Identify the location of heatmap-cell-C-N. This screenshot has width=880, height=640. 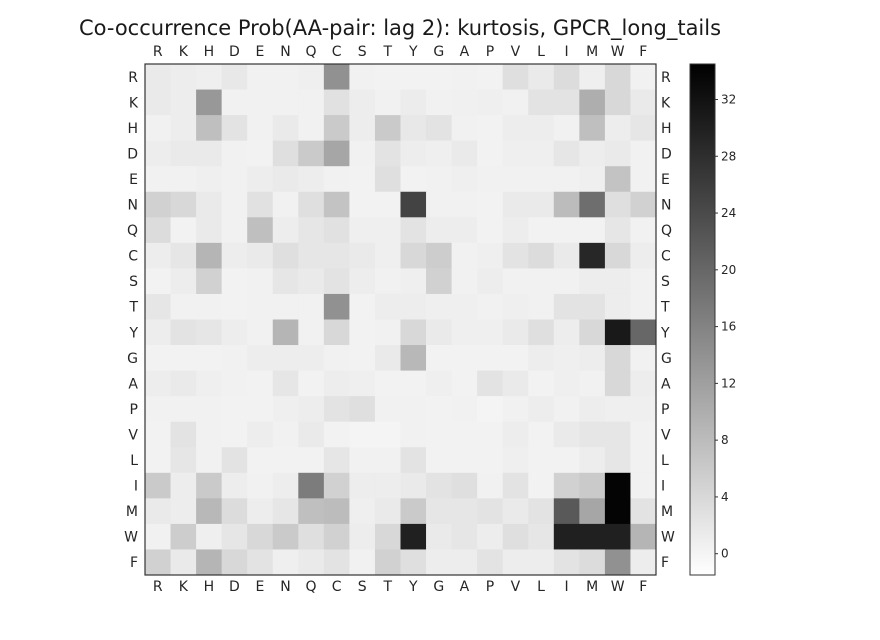
(285, 255).